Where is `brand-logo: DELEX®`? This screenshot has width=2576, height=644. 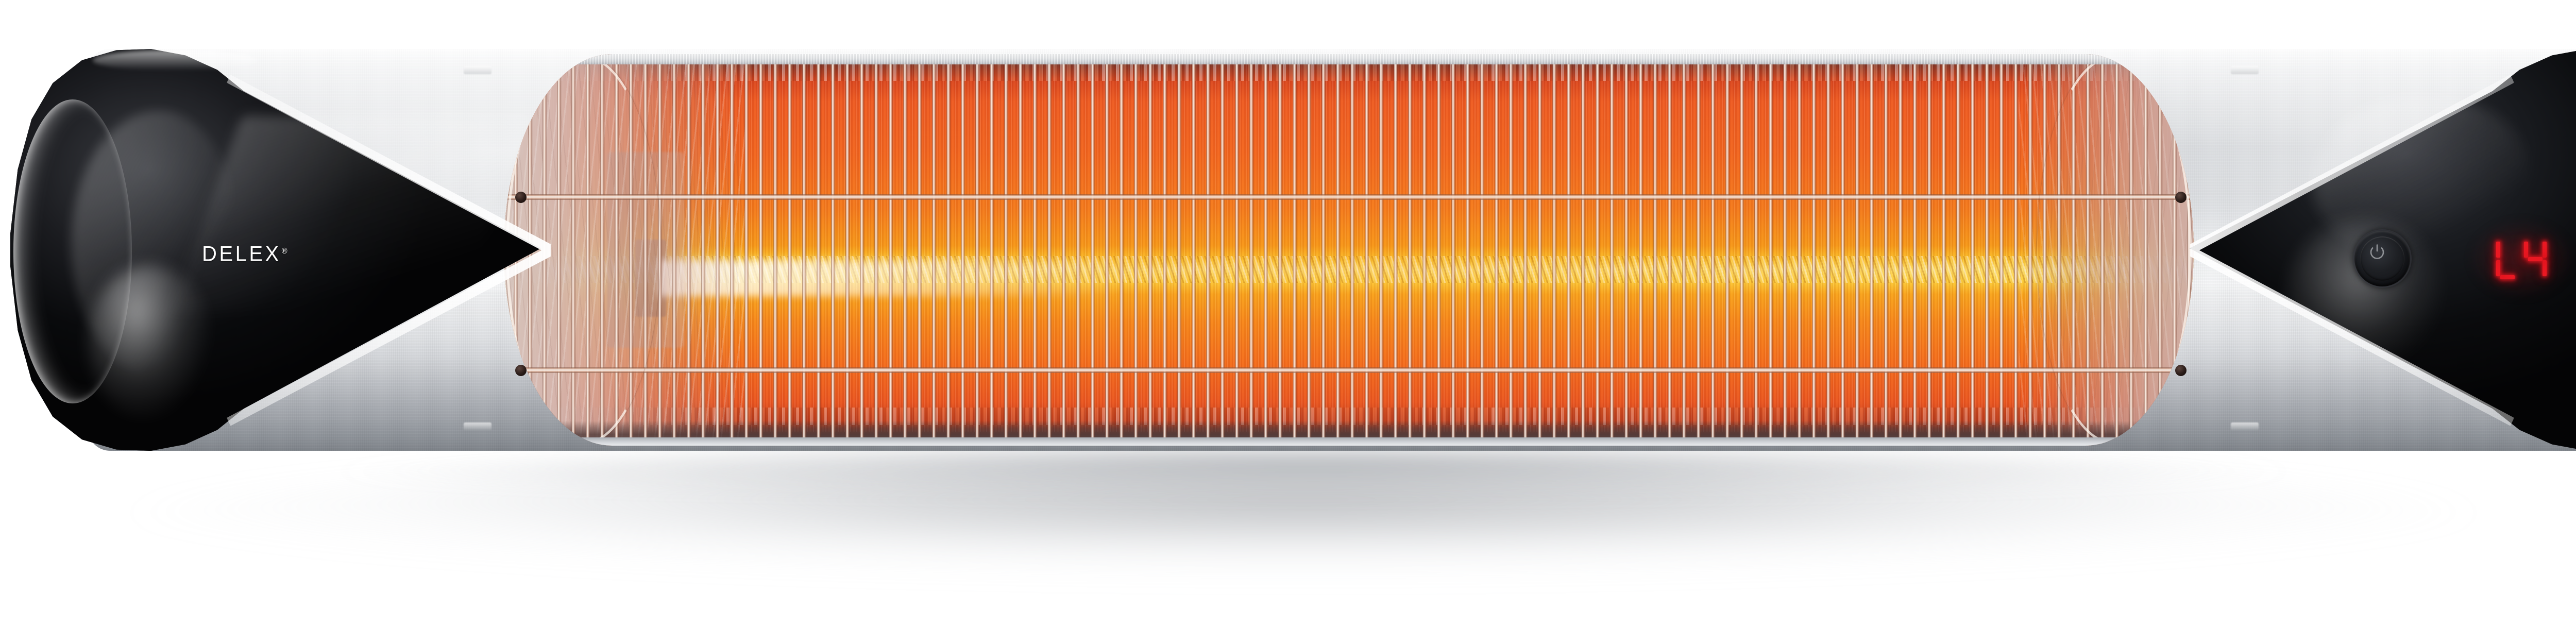 brand-logo: DELEX® is located at coordinates (271, 254).